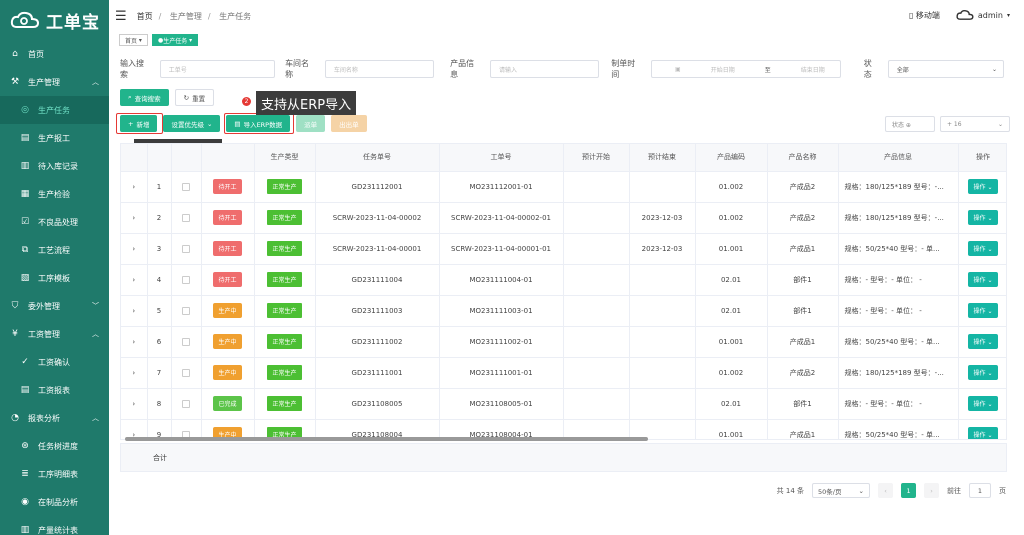 The height and width of the screenshot is (535, 1024). What do you see at coordinates (501, 342) in the screenshot?
I see `work-order-number: MO231111002-01` at bounding box center [501, 342].